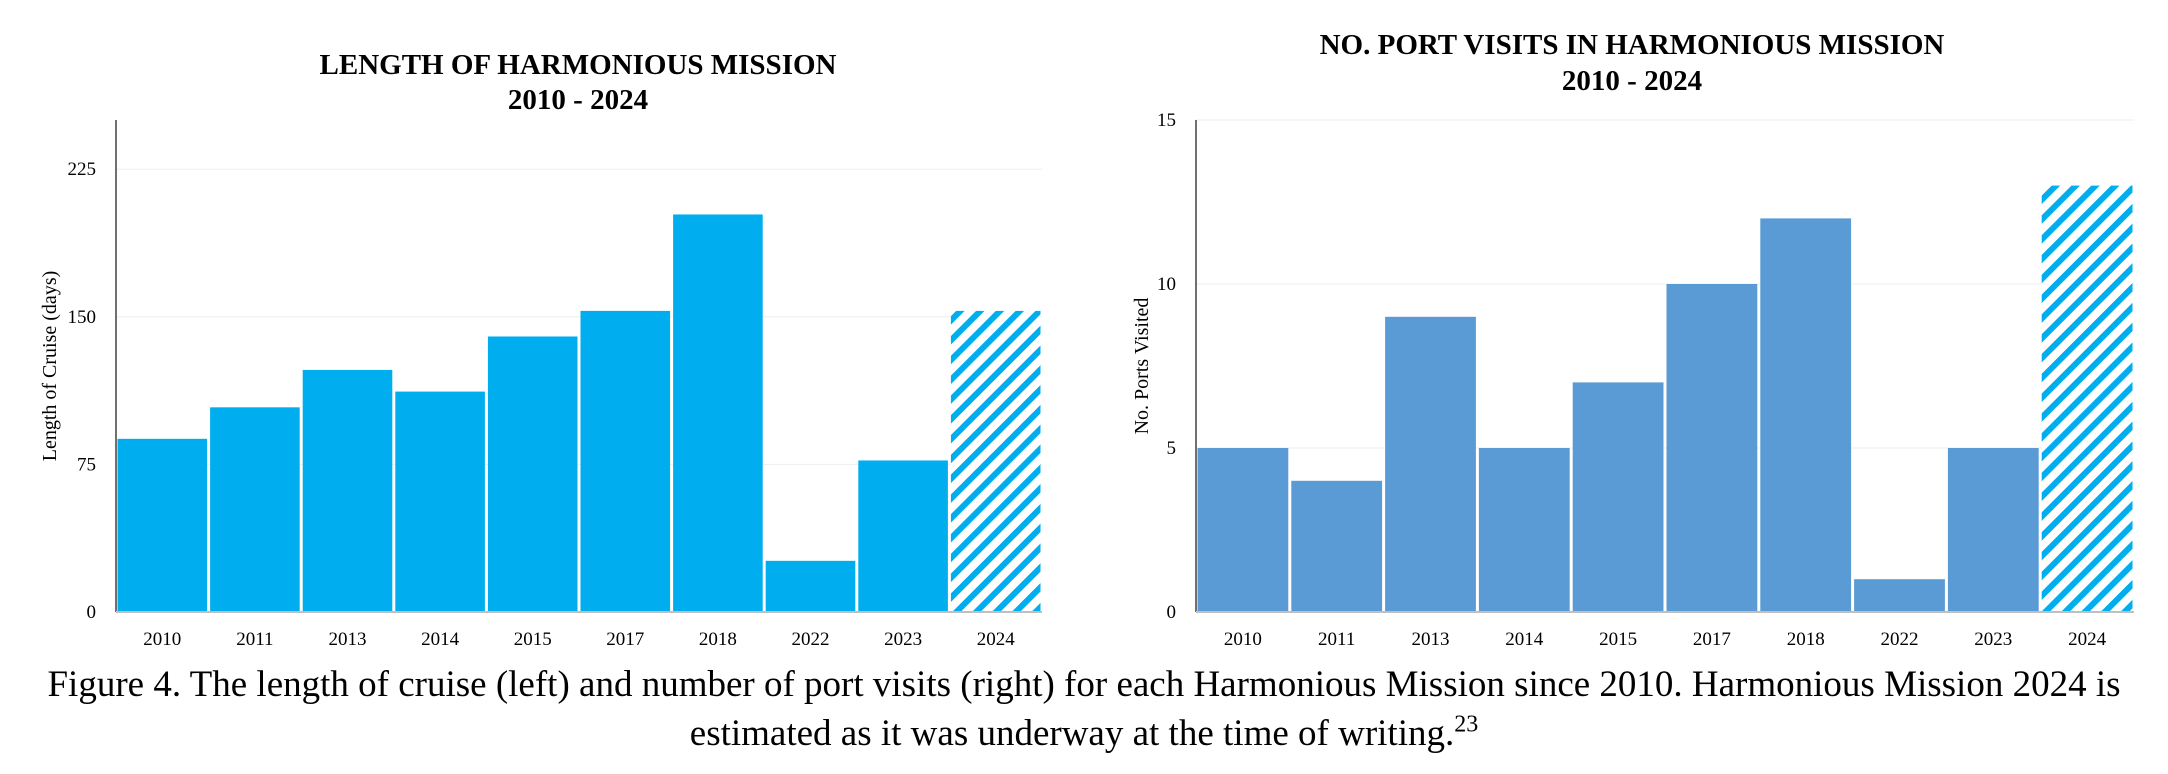 This screenshot has width=2168, height=774. Describe the element at coordinates (1618, 497) in the screenshot. I see `right-chart-bar-2015` at that location.